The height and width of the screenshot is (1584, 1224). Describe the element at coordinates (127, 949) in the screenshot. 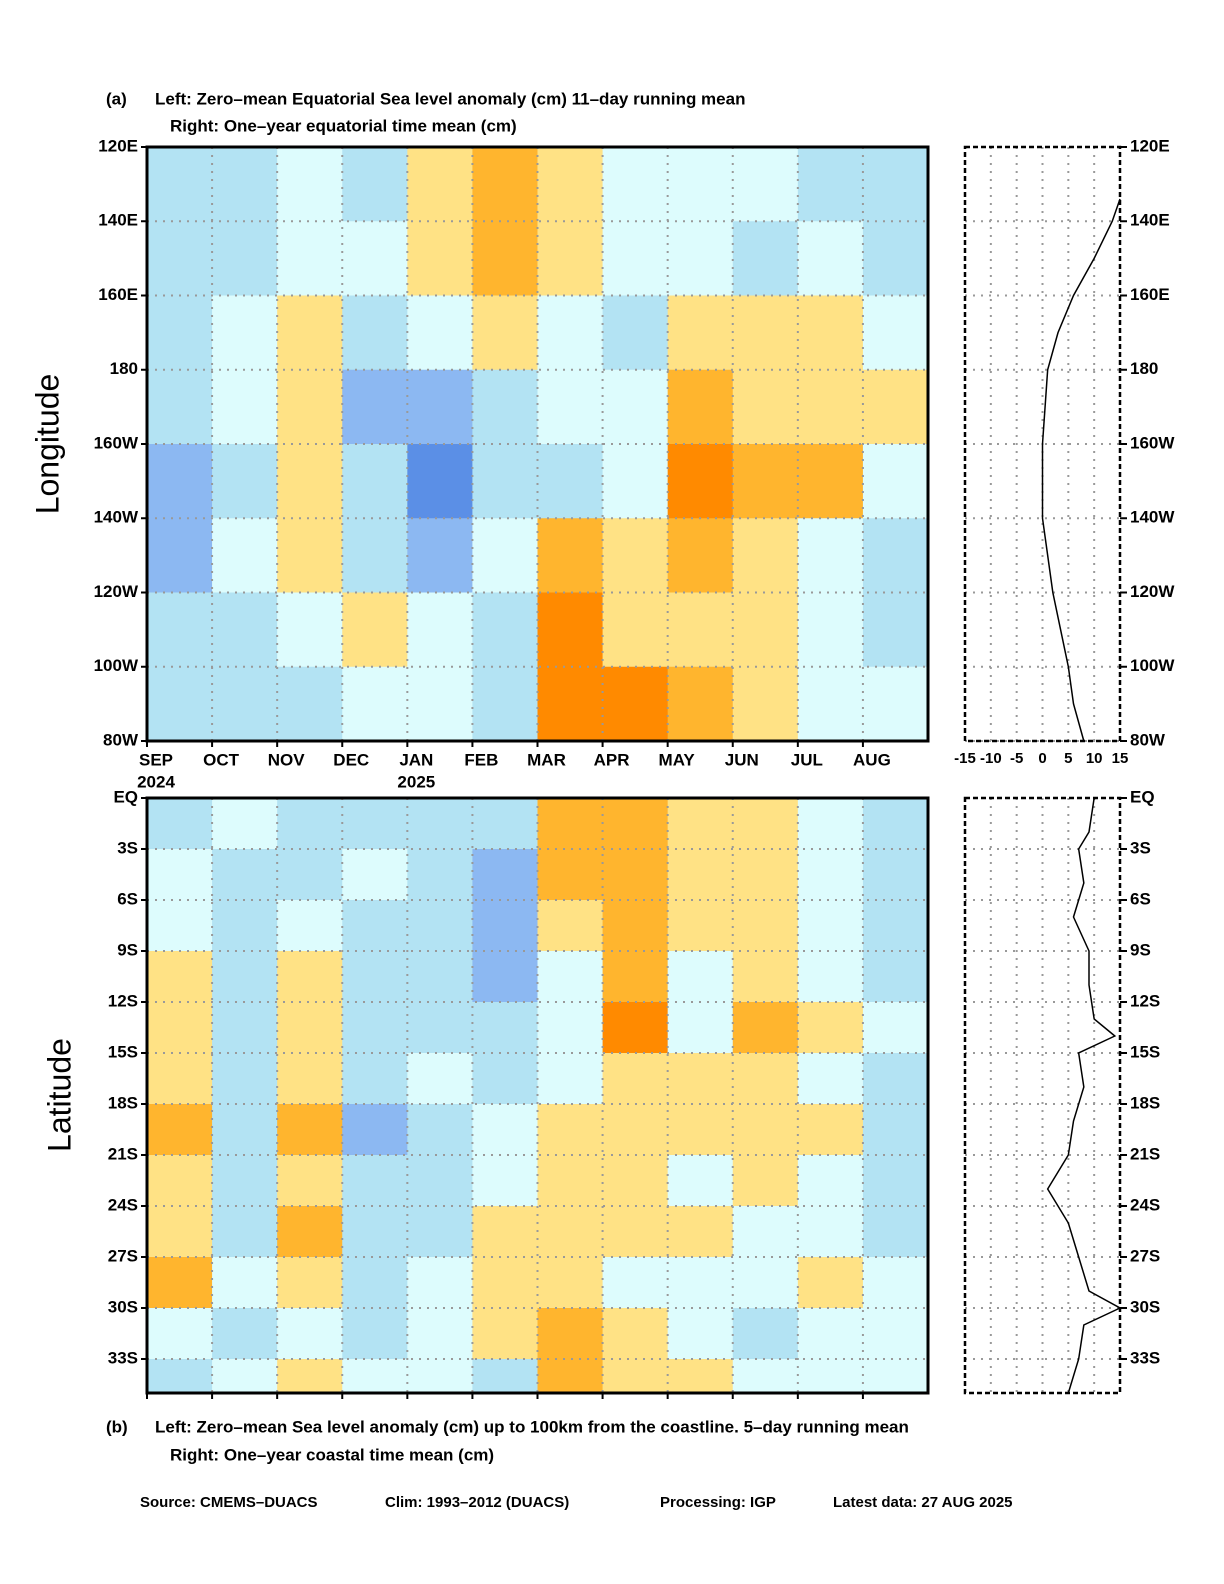

I see `y-tick-label: 9S` at that location.